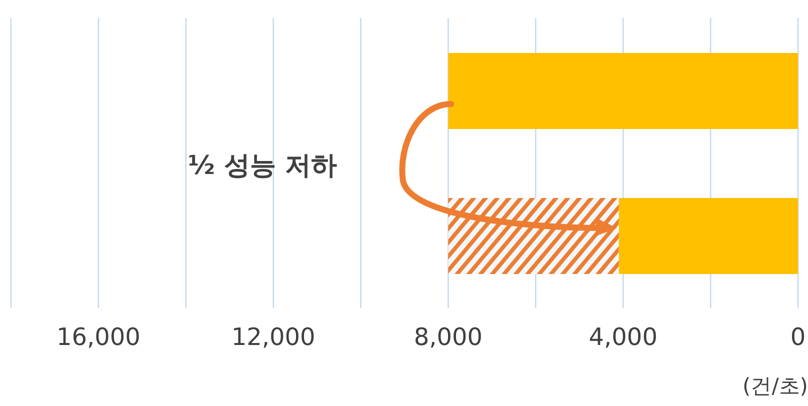 The width and height of the screenshot is (808, 406). Describe the element at coordinates (263, 166) in the screenshot. I see `annotation: ½ 성능 저하` at that location.